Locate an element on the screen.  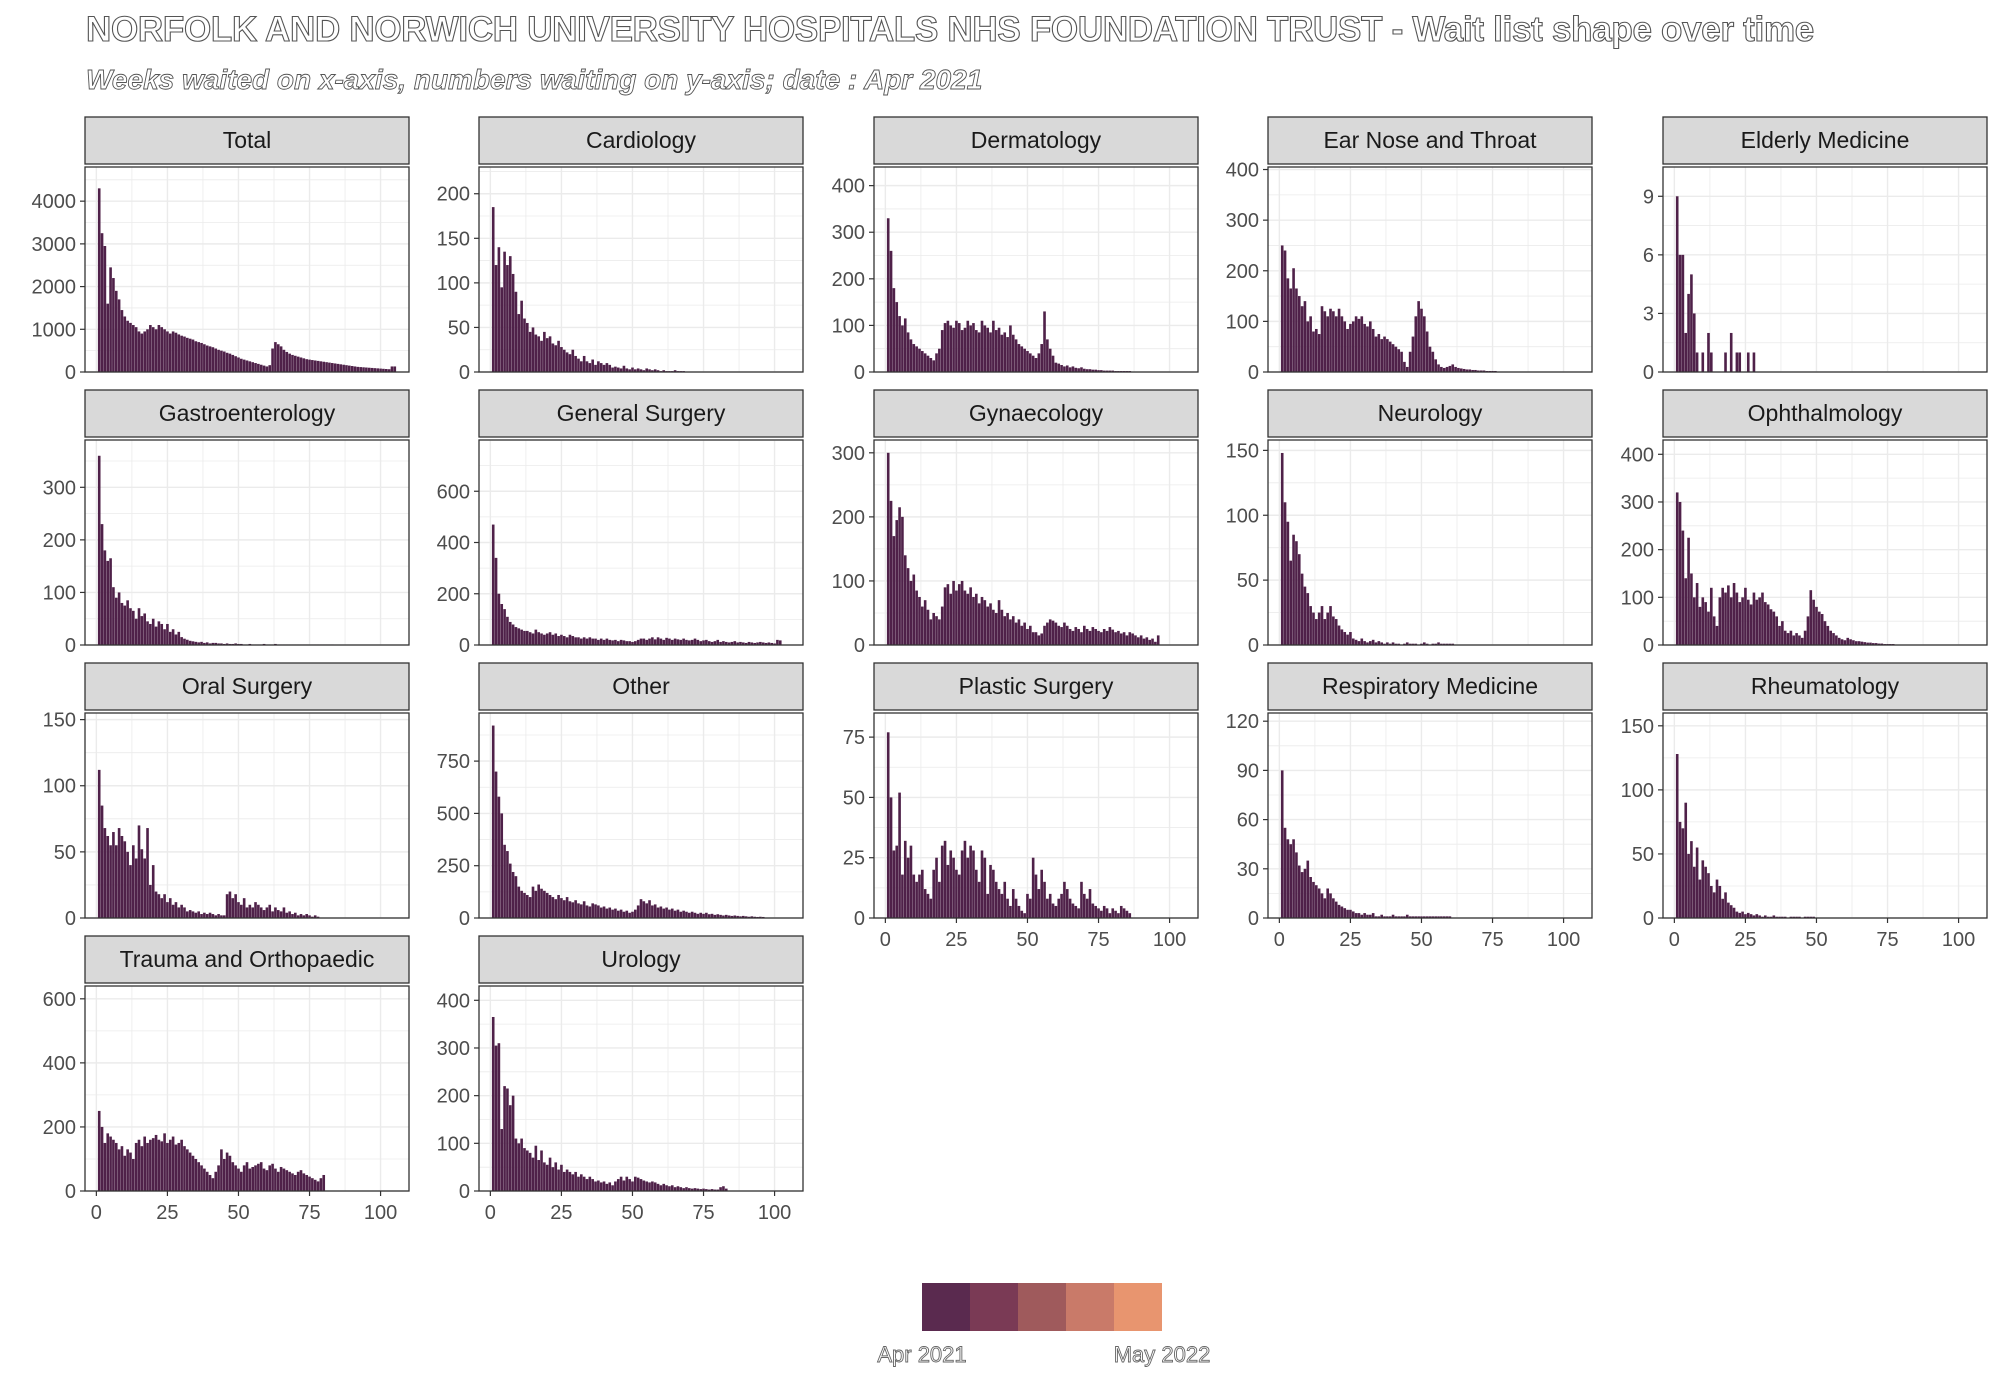
y-tick-label: 3000 is located at coordinates (54, 245).